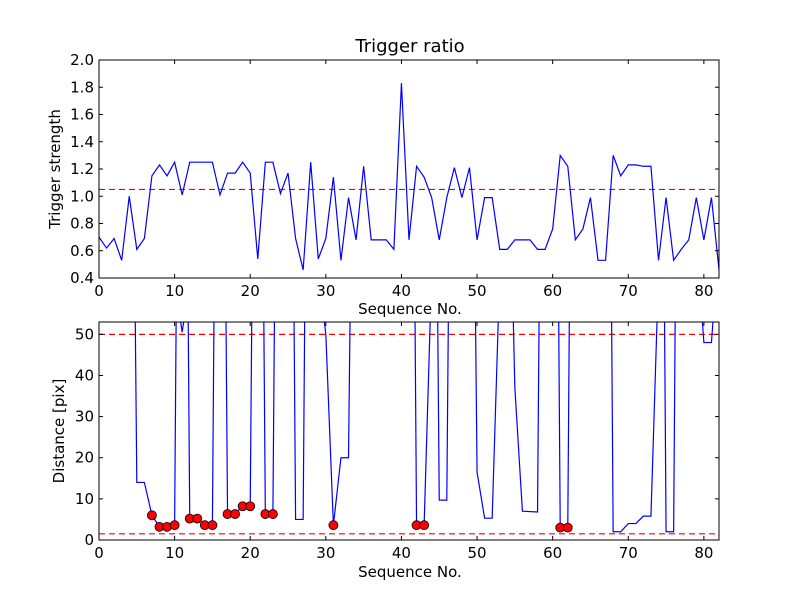 The width and height of the screenshot is (800, 600). What do you see at coordinates (82, 60) in the screenshot?
I see `y-tick-label: 2.0` at bounding box center [82, 60].